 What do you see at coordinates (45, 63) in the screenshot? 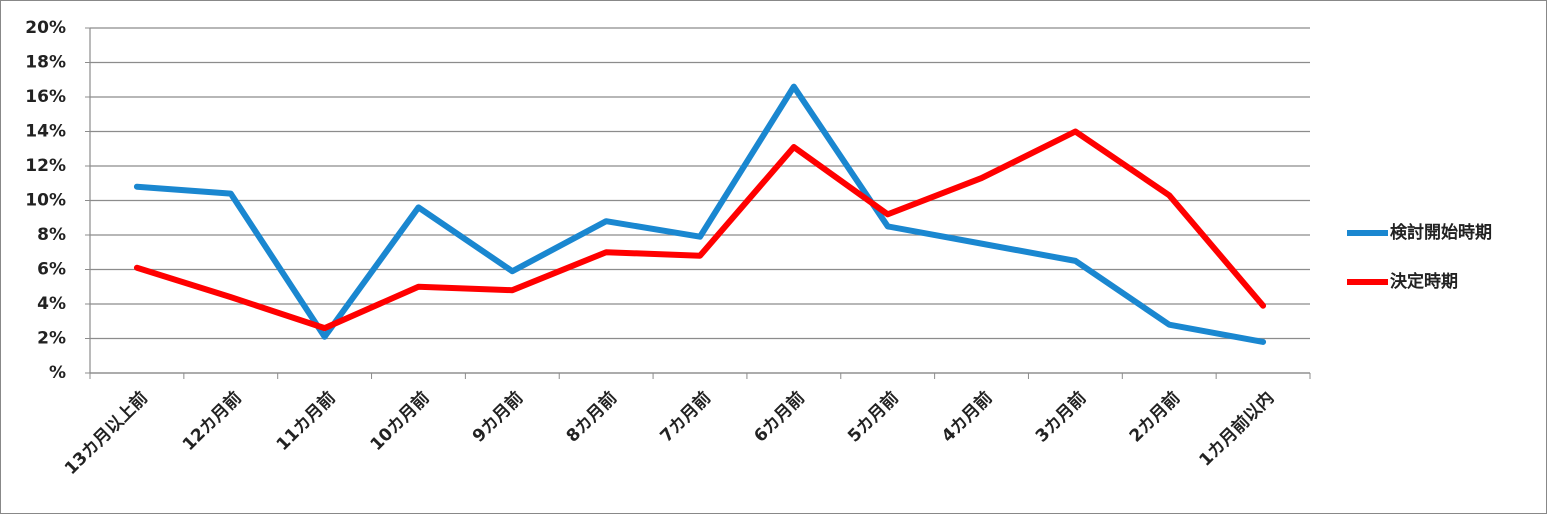
I see `y-tick-label: 18%` at bounding box center [45, 63].